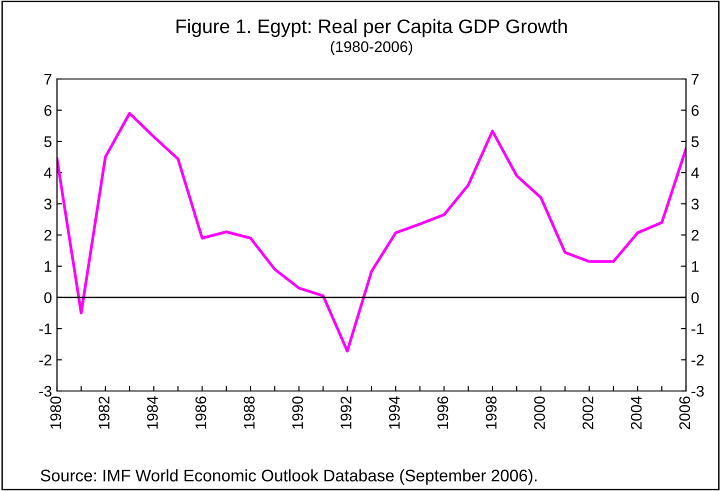 This screenshot has height=491, width=721. I want to click on y-tick-label: 2, so click(48, 235).